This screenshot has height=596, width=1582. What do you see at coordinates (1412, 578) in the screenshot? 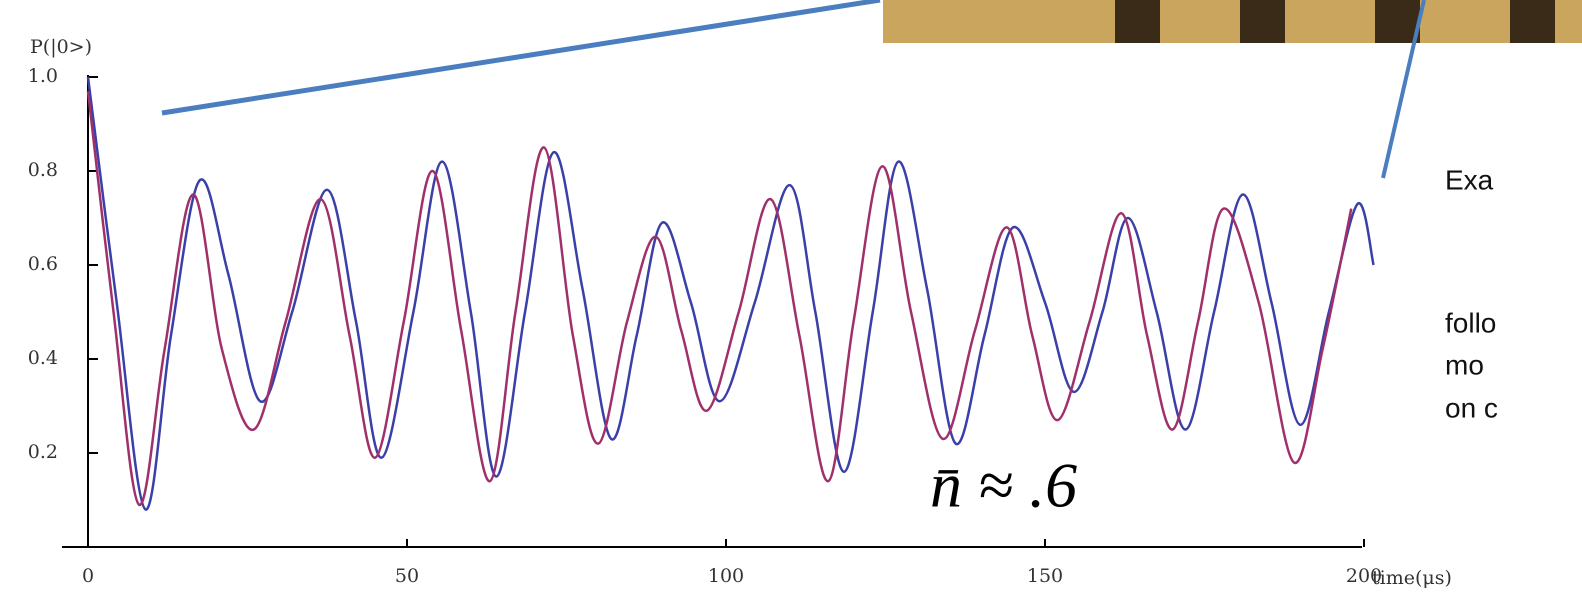
I see `x-axis-label: time(μs)` at bounding box center [1412, 578].